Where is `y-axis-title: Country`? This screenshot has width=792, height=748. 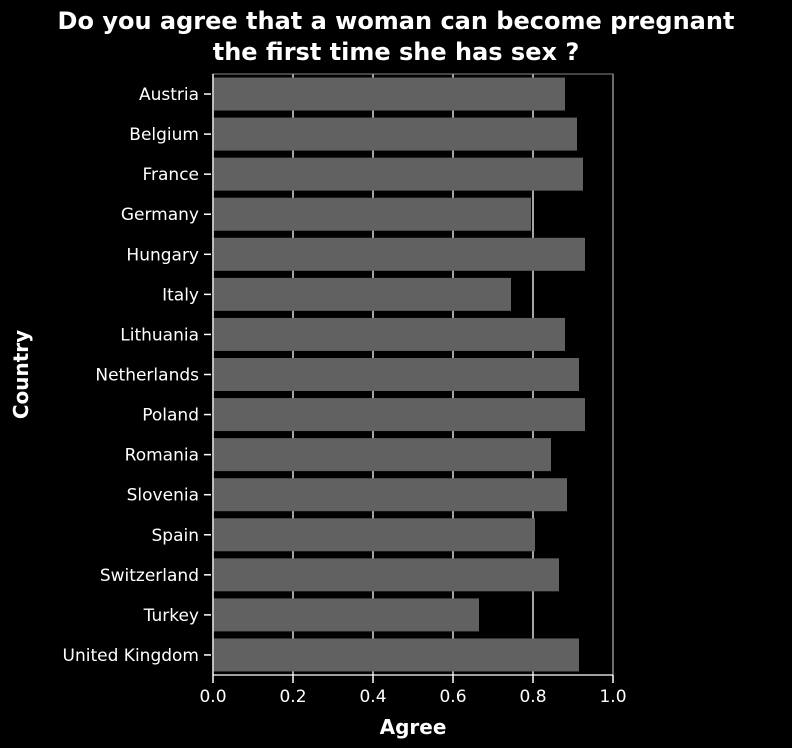
y-axis-title: Country is located at coordinates (21, 374).